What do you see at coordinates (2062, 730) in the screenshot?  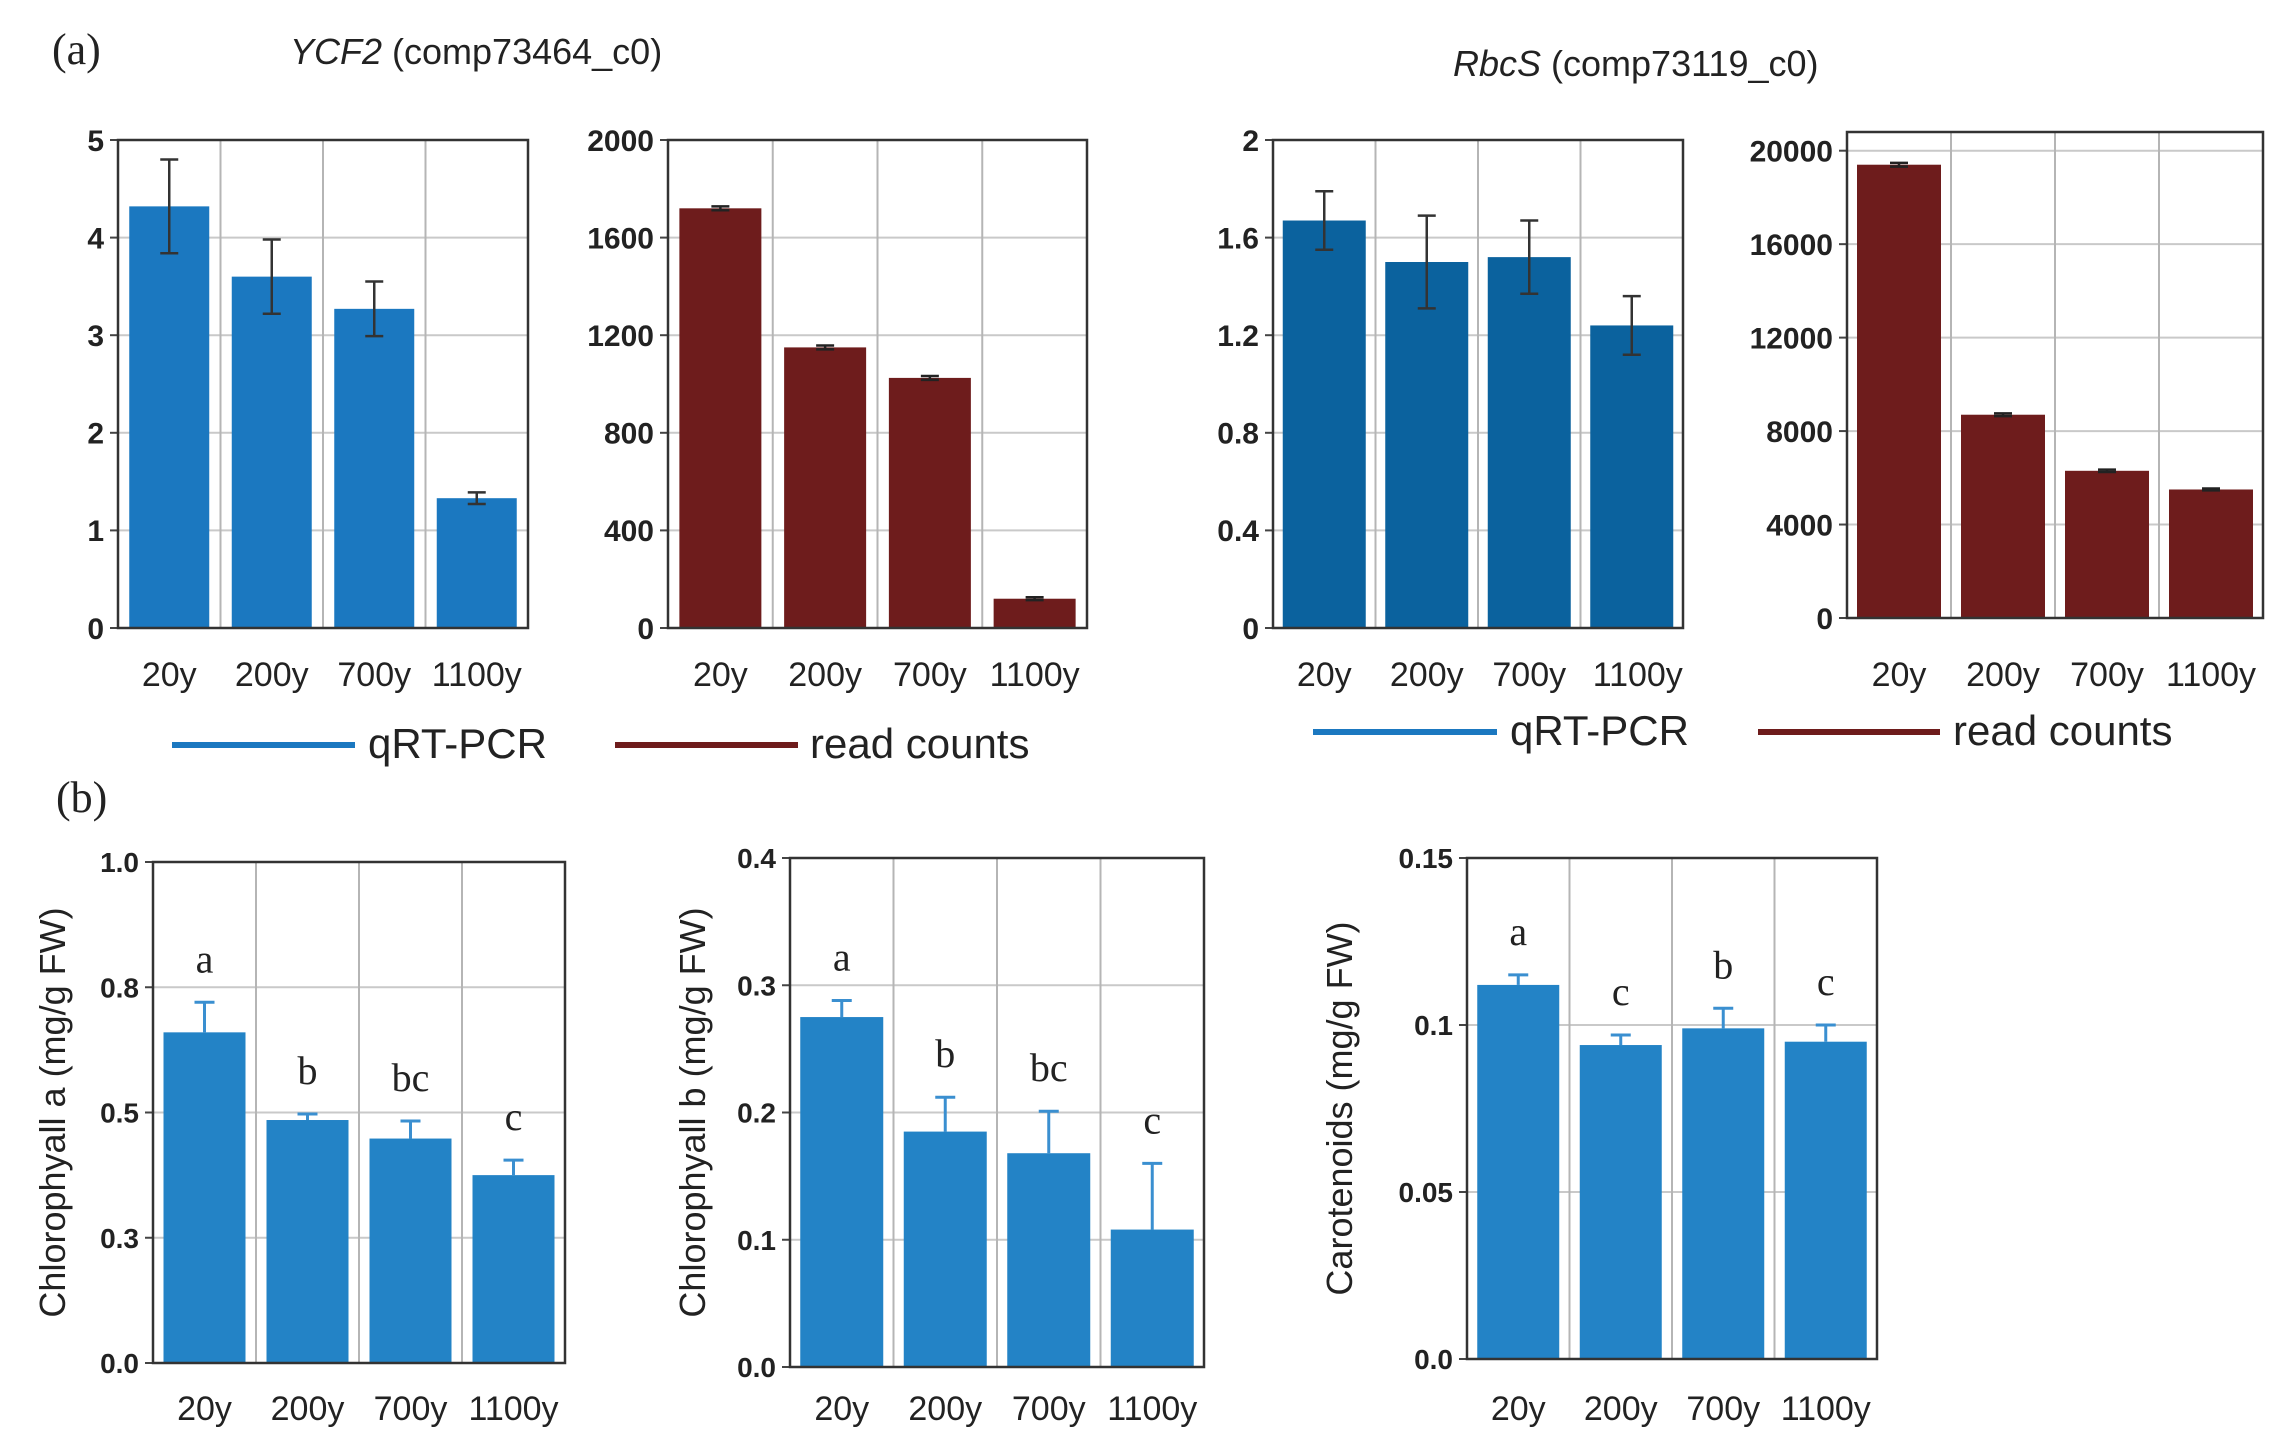 I see `legend-a2-reads-label: read counts` at bounding box center [2062, 730].